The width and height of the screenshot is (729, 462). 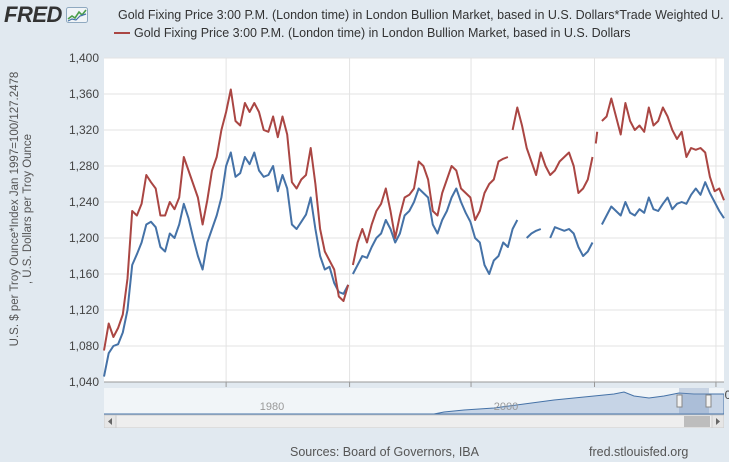 I want to click on fred-graph-icon, so click(x=76, y=15).